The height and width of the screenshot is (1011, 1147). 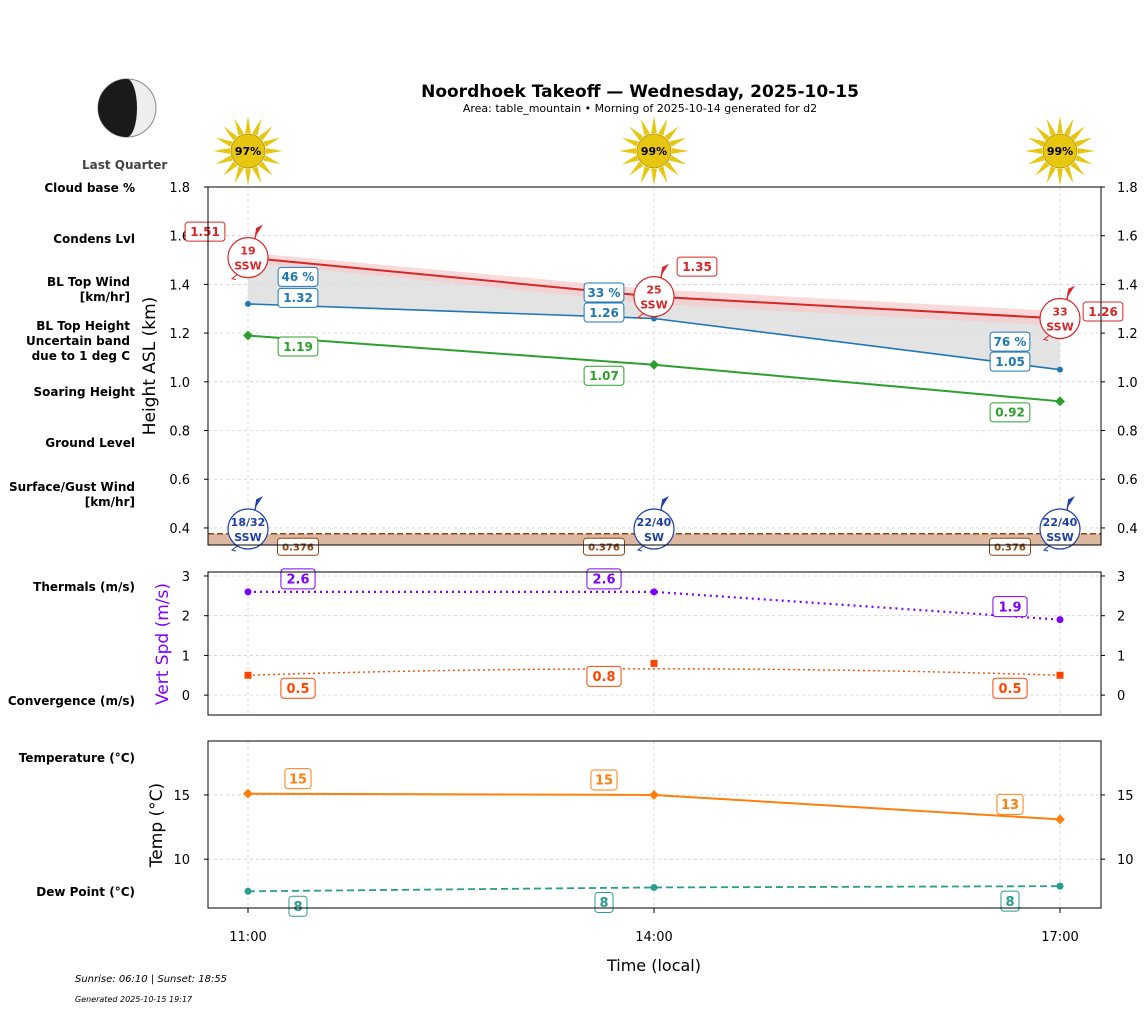 What do you see at coordinates (653, 290) in the screenshot?
I see `bl-top-wind-speed: 25` at bounding box center [653, 290].